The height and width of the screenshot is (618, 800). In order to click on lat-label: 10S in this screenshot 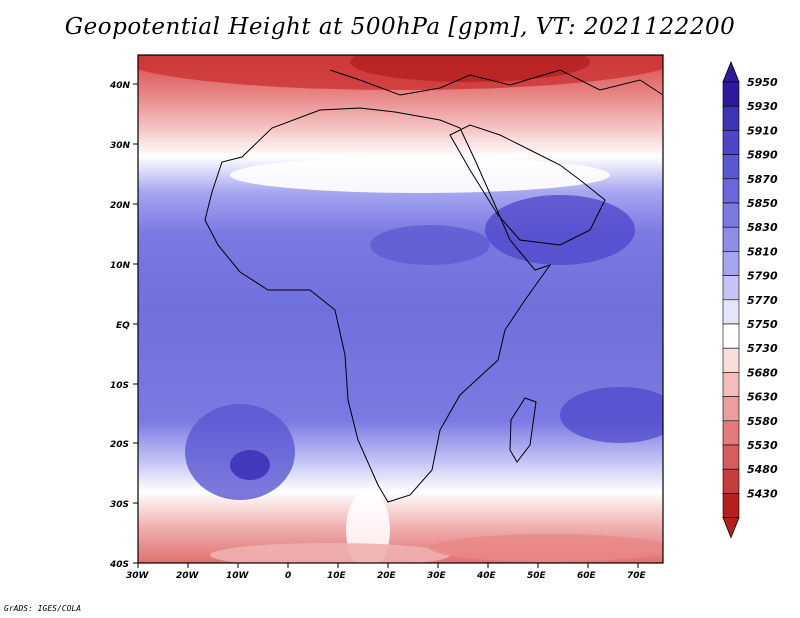, I will do `click(119, 386)`.